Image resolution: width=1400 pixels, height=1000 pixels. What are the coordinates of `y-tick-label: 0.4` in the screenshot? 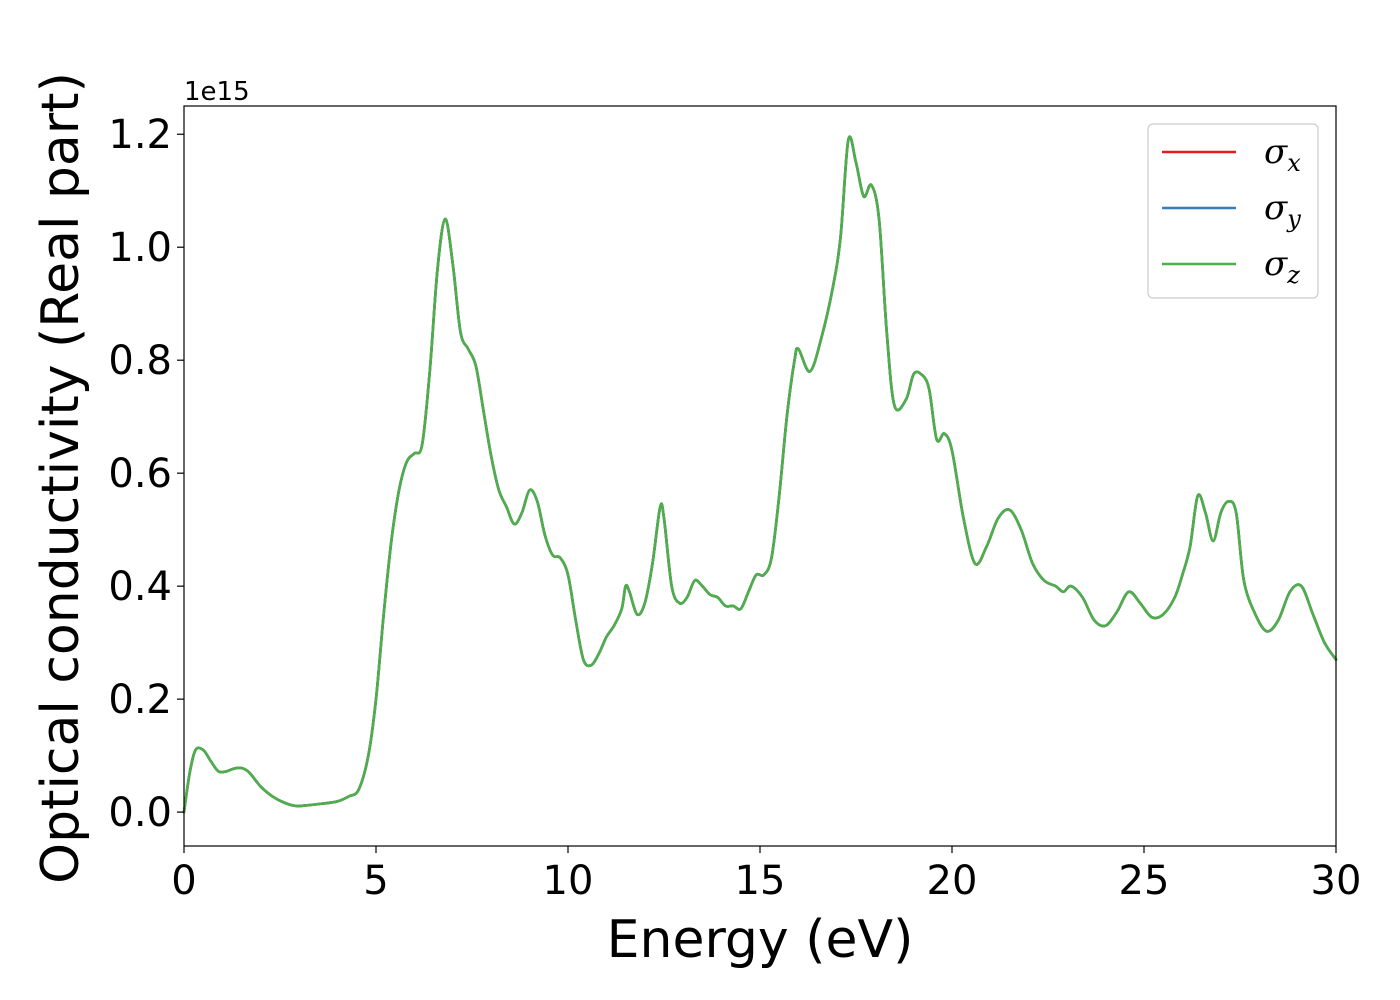 It's located at (140, 587).